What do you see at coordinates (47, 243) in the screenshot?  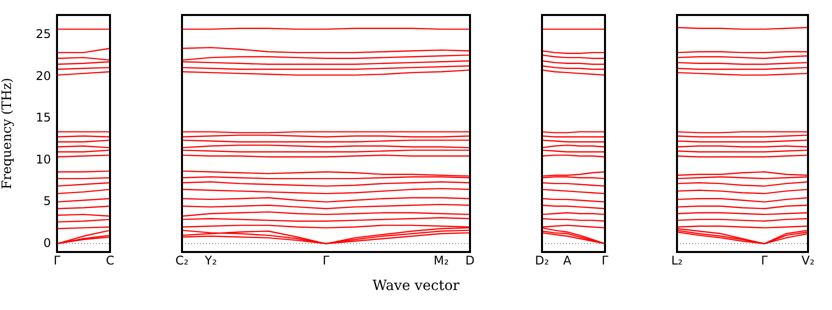 I see `y-tick-label: 0` at bounding box center [47, 243].